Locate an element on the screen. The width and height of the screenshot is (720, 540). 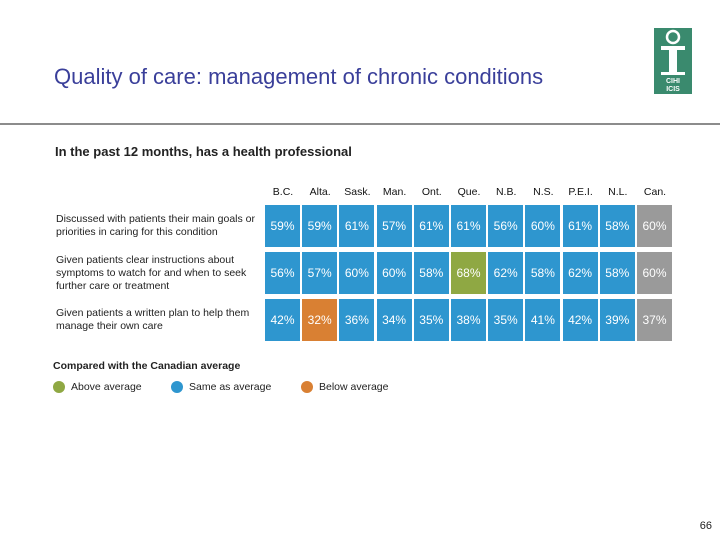
value-cell: 41% is located at coordinates (543, 320).